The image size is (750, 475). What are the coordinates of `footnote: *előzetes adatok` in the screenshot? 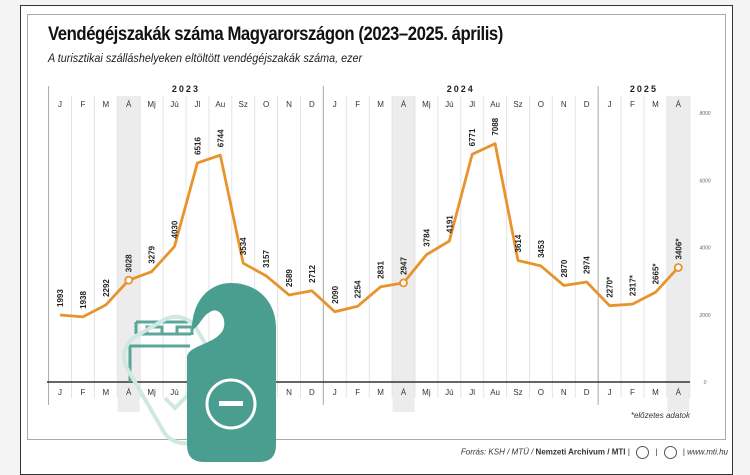 It's located at (661, 415).